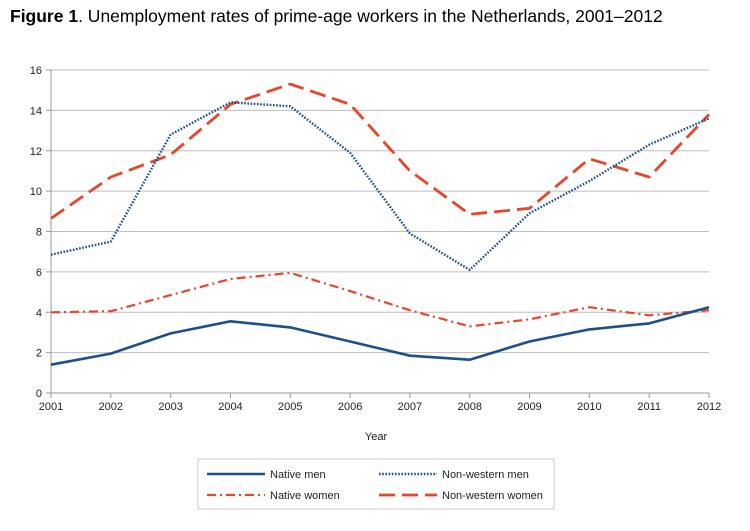  What do you see at coordinates (305, 496) in the screenshot?
I see `legend-label: Native women` at bounding box center [305, 496].